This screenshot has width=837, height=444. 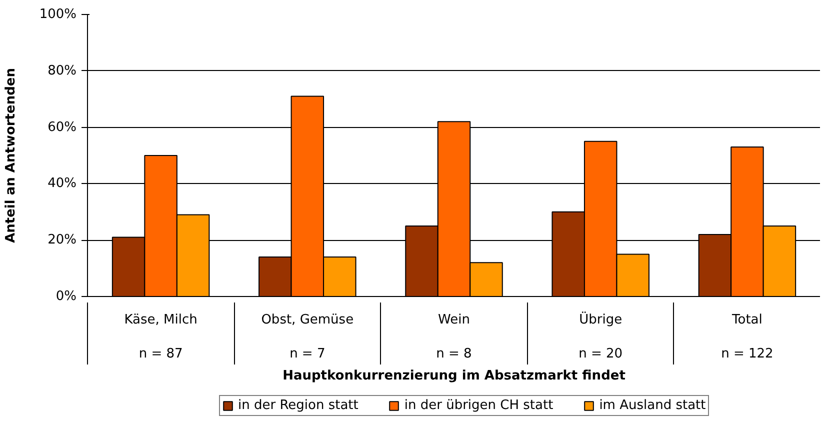 What do you see at coordinates (479, 405) in the screenshot?
I see `legend-label: in der übrigen CH statt` at bounding box center [479, 405].